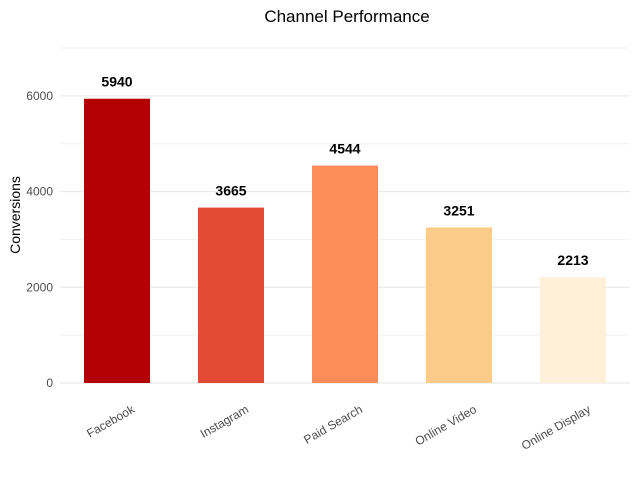 This screenshot has width=642, height=484. What do you see at coordinates (39, 192) in the screenshot?
I see `y-tick-label: 4000` at bounding box center [39, 192].